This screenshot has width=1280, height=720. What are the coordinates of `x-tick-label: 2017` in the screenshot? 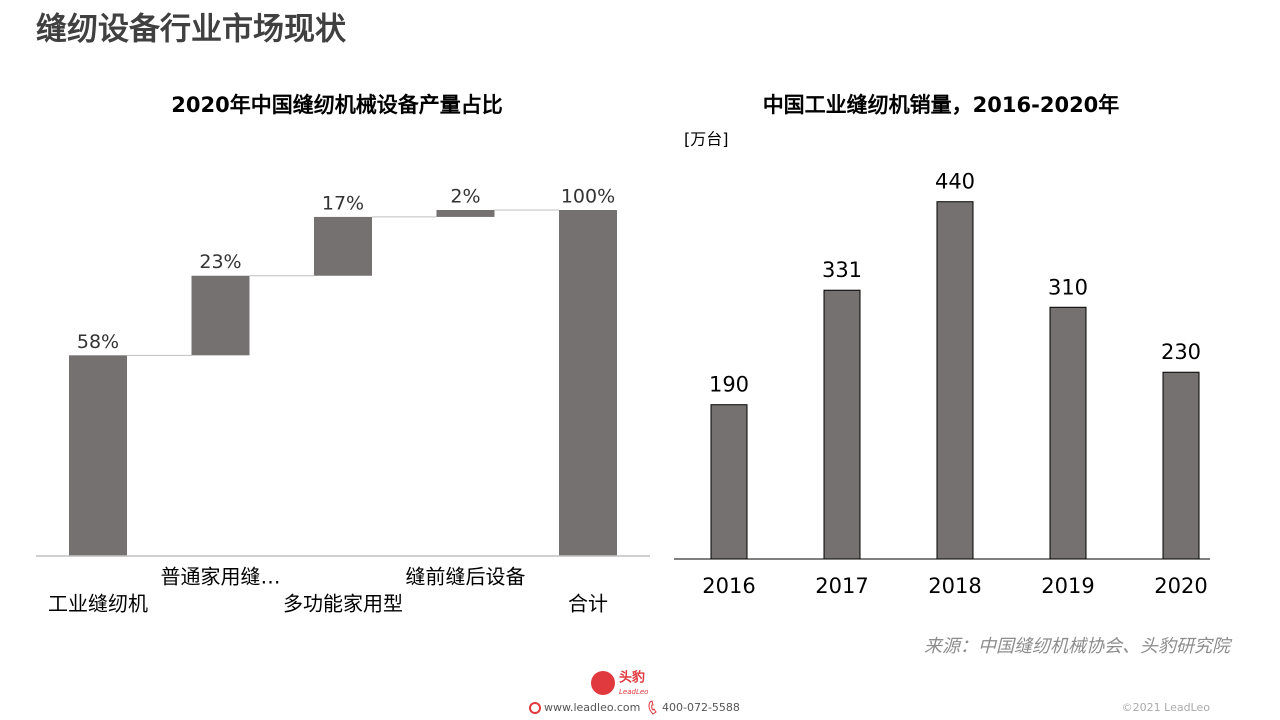 It's located at (841, 586).